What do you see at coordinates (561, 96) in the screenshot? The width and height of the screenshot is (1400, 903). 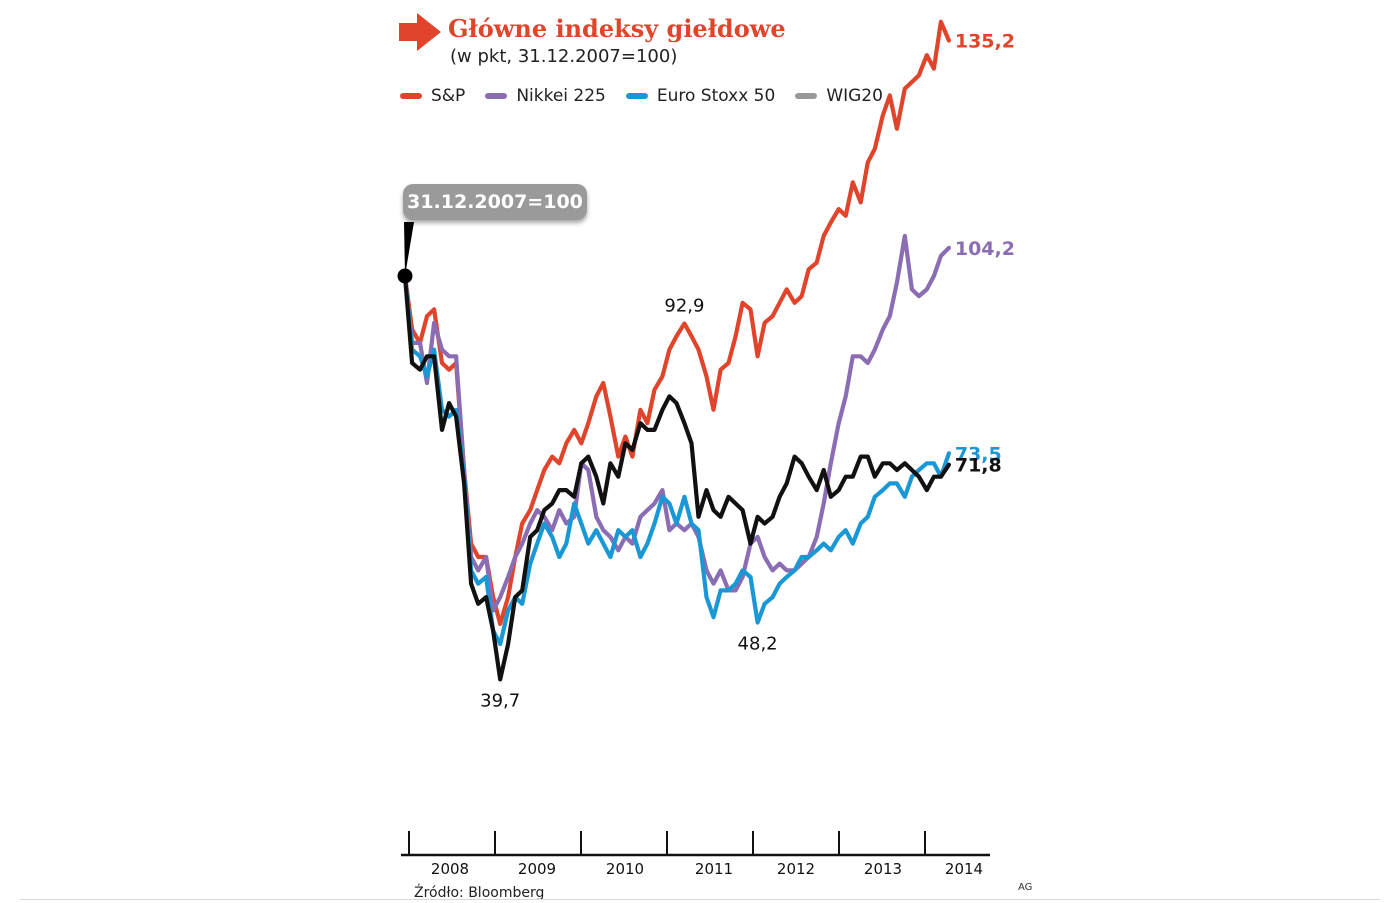 I see `legend-label-nikkei: Nikkei 225` at bounding box center [561, 96].